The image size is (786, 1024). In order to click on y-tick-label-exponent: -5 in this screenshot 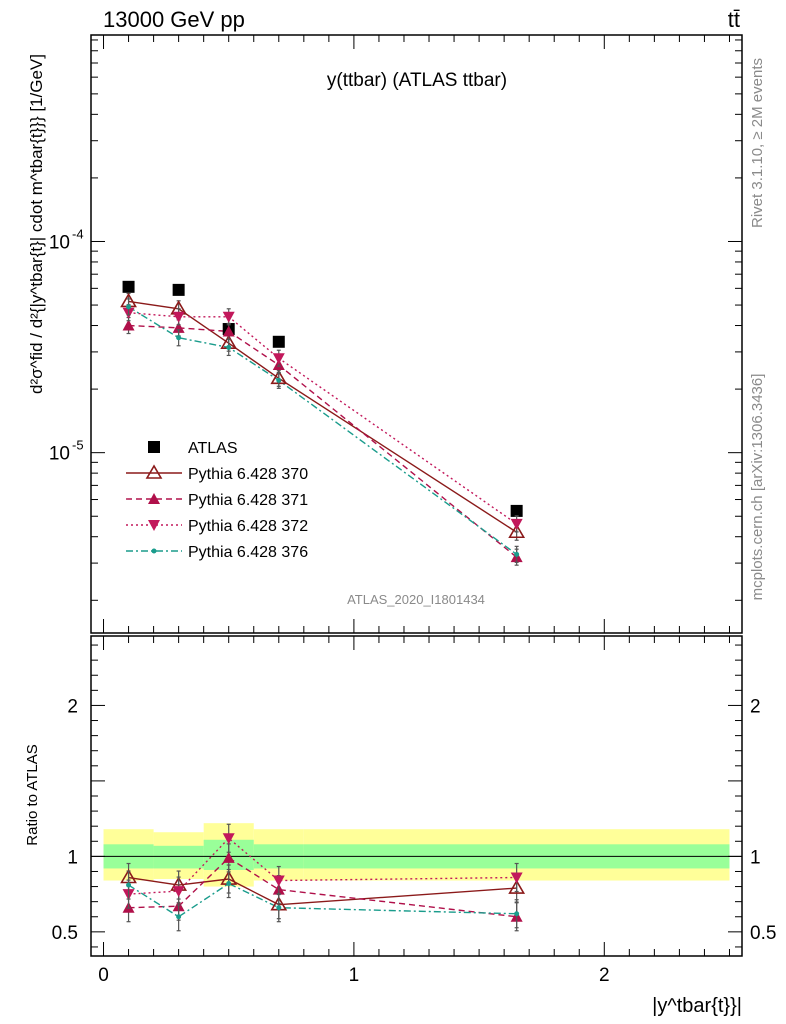, I will do `click(78, 445)`.